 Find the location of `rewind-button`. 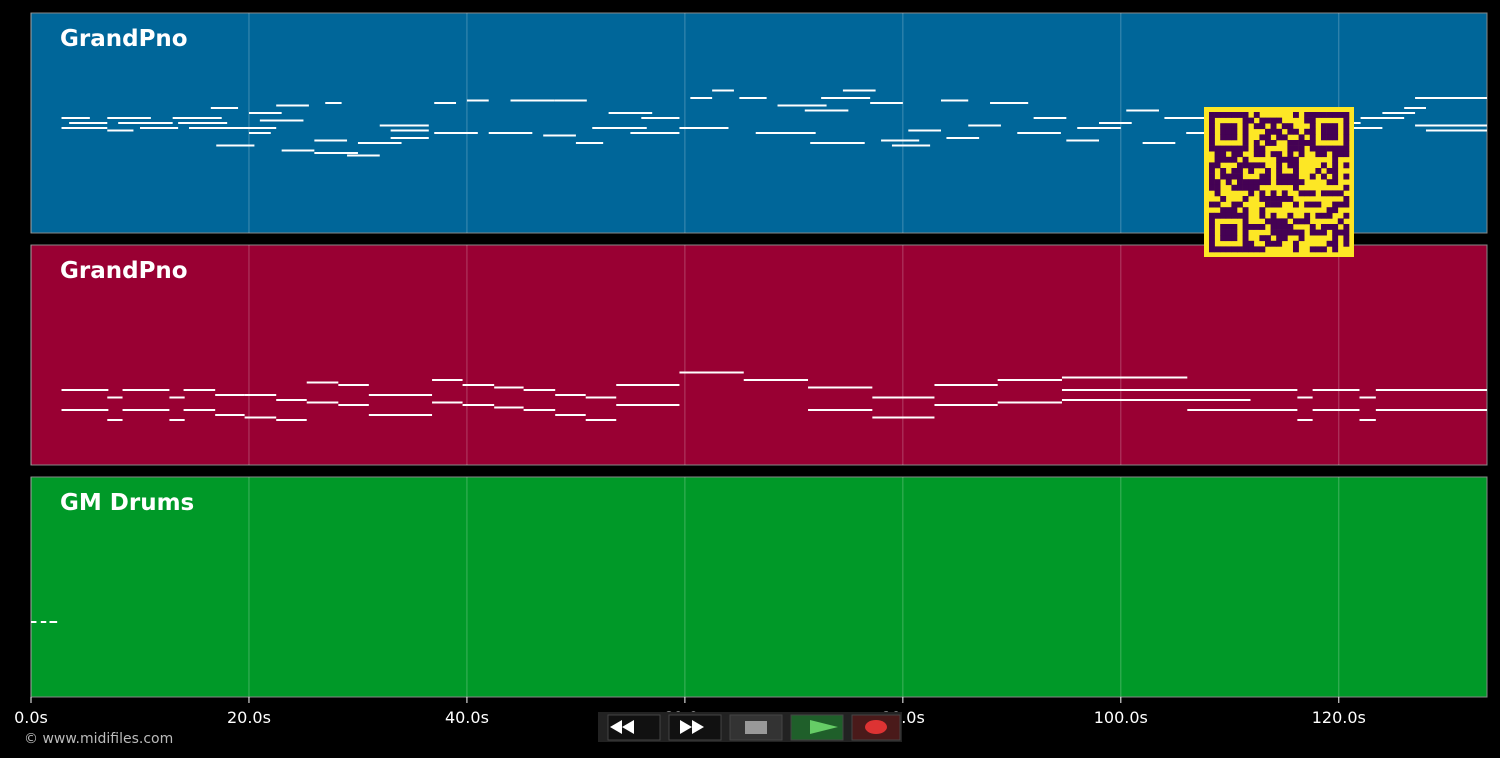

rewind-button is located at coordinates (634, 727).